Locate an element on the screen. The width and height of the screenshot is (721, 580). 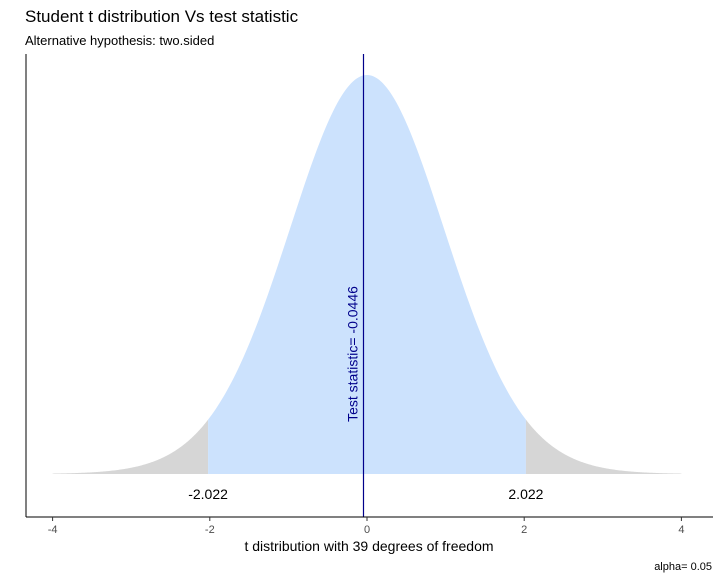
critical-value-right-label: 2.022 is located at coordinates (525, 494).